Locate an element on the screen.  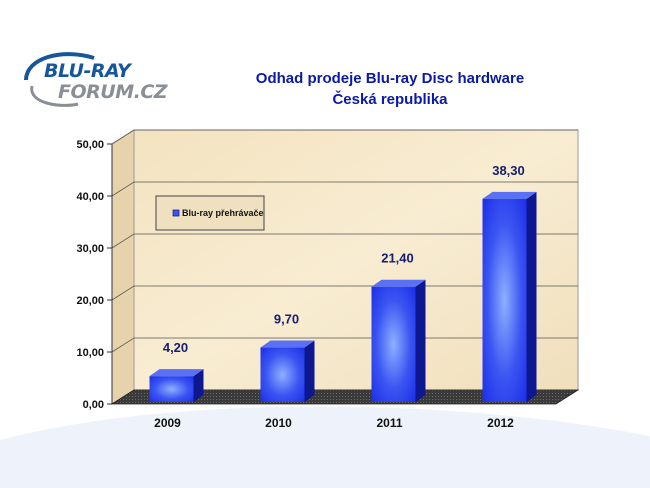
y-tick-label: 40,00 is located at coordinates (90, 197).